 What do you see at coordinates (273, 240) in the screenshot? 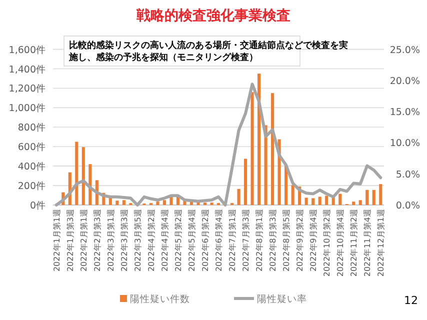
I see `x-tick-label: 2022年8月第3週` at bounding box center [273, 240].